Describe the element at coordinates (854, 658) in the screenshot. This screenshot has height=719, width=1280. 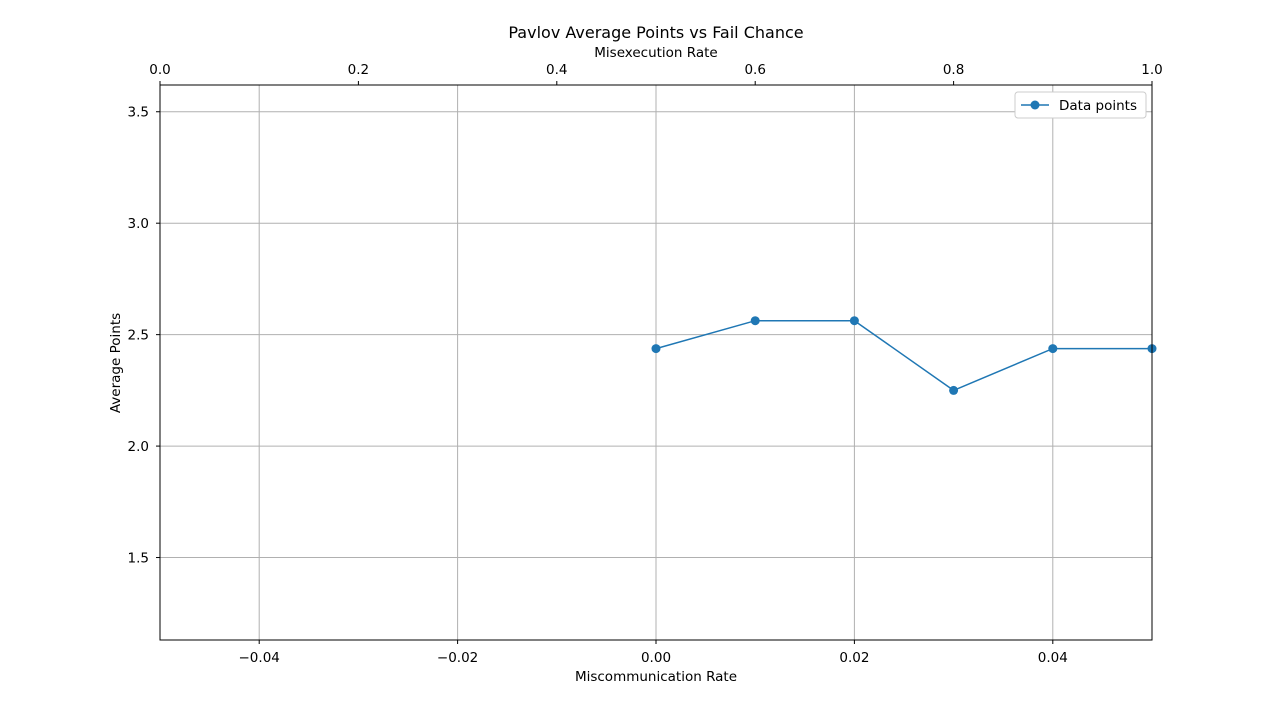
I see `x-tick-label: 0.02` at that location.